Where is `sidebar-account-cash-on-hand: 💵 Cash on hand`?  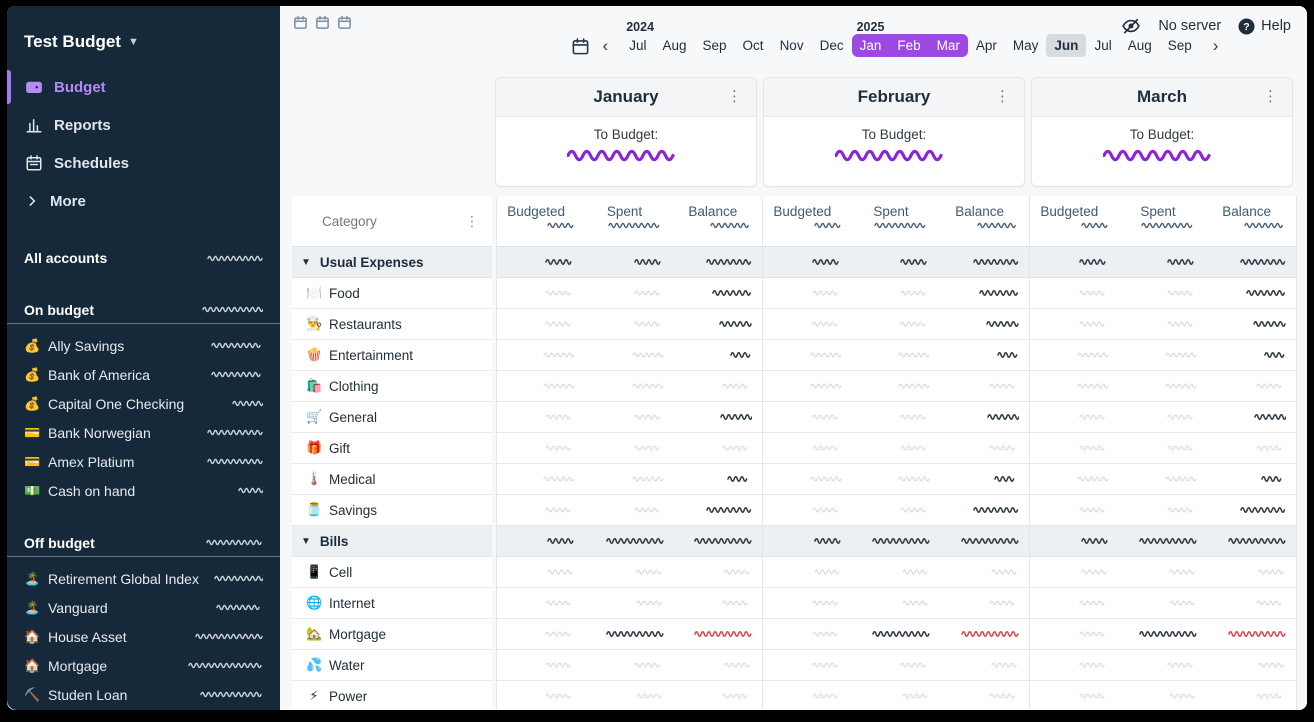
sidebar-account-cash-on-hand: 💵 Cash on hand is located at coordinates (143, 490).